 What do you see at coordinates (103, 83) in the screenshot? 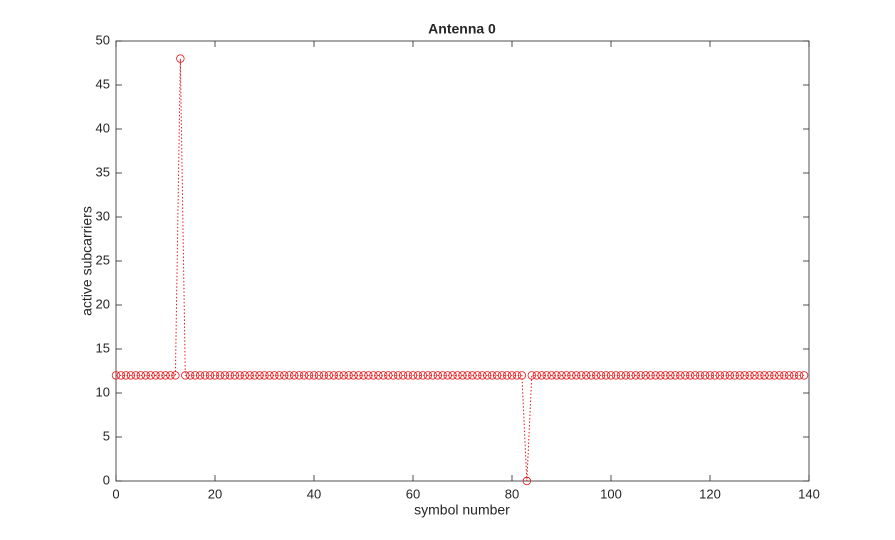
I see `y-tick-label: 45` at bounding box center [103, 83].